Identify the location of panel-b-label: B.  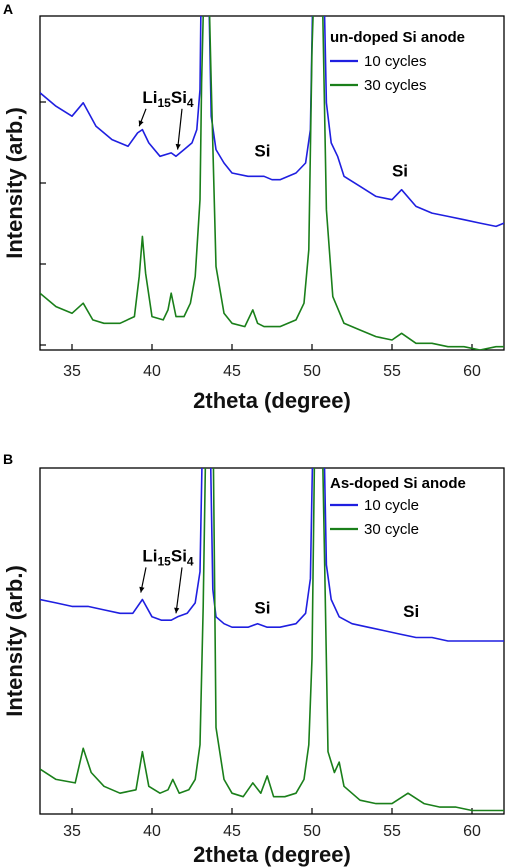
(8, 459).